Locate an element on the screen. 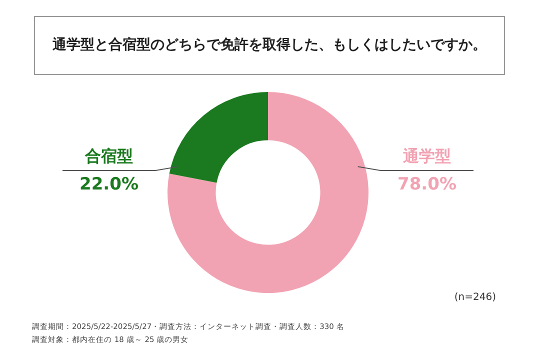 This screenshot has width=536, height=357. slice-label: 通学型 is located at coordinates (426, 156).